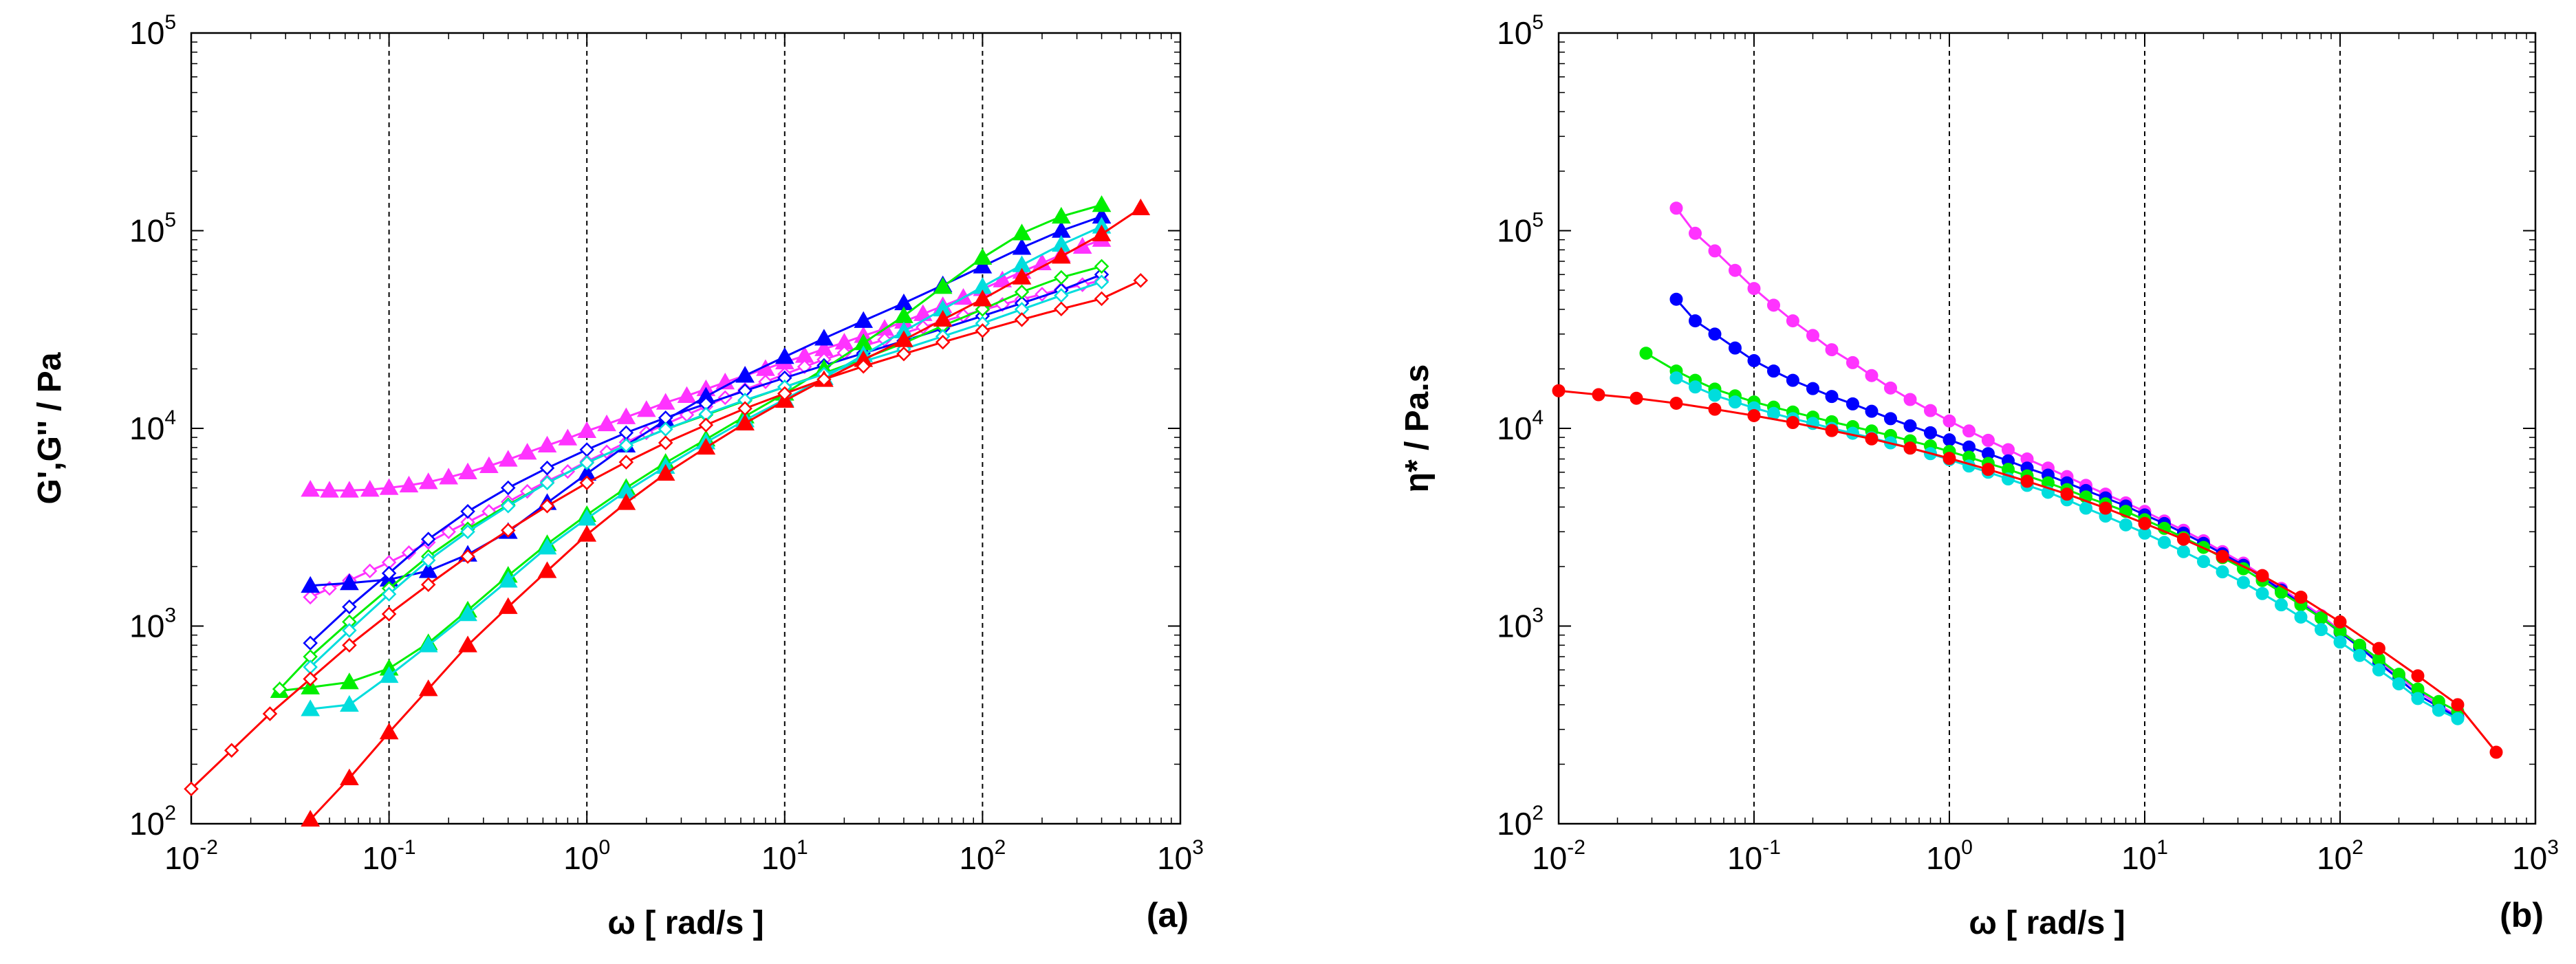  Describe the element at coordinates (685, 923) in the screenshot. I see `x-axis-title: ω [ rad/s ]` at that location.